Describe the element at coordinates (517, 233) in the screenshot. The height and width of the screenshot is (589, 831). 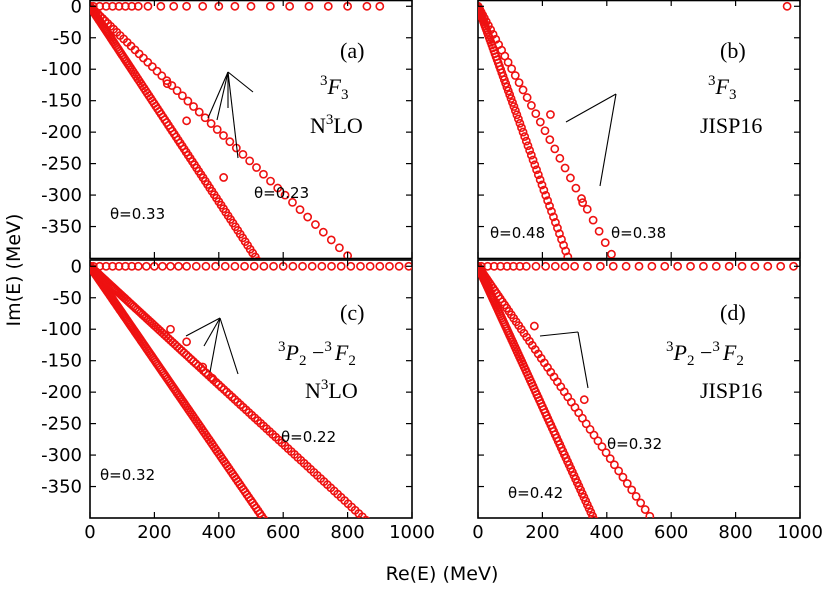
I see `panel-b-theta-left: θ=0.48` at that location.